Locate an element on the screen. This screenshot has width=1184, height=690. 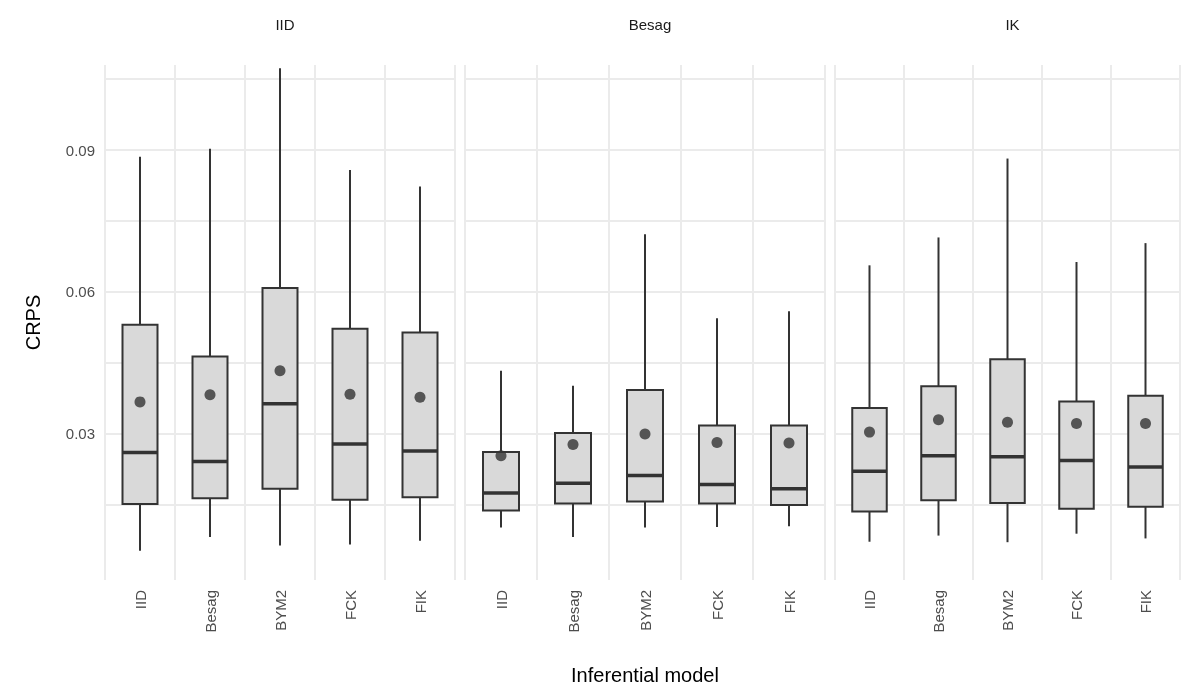
y-tick-label: 0.09 is located at coordinates (80, 150).